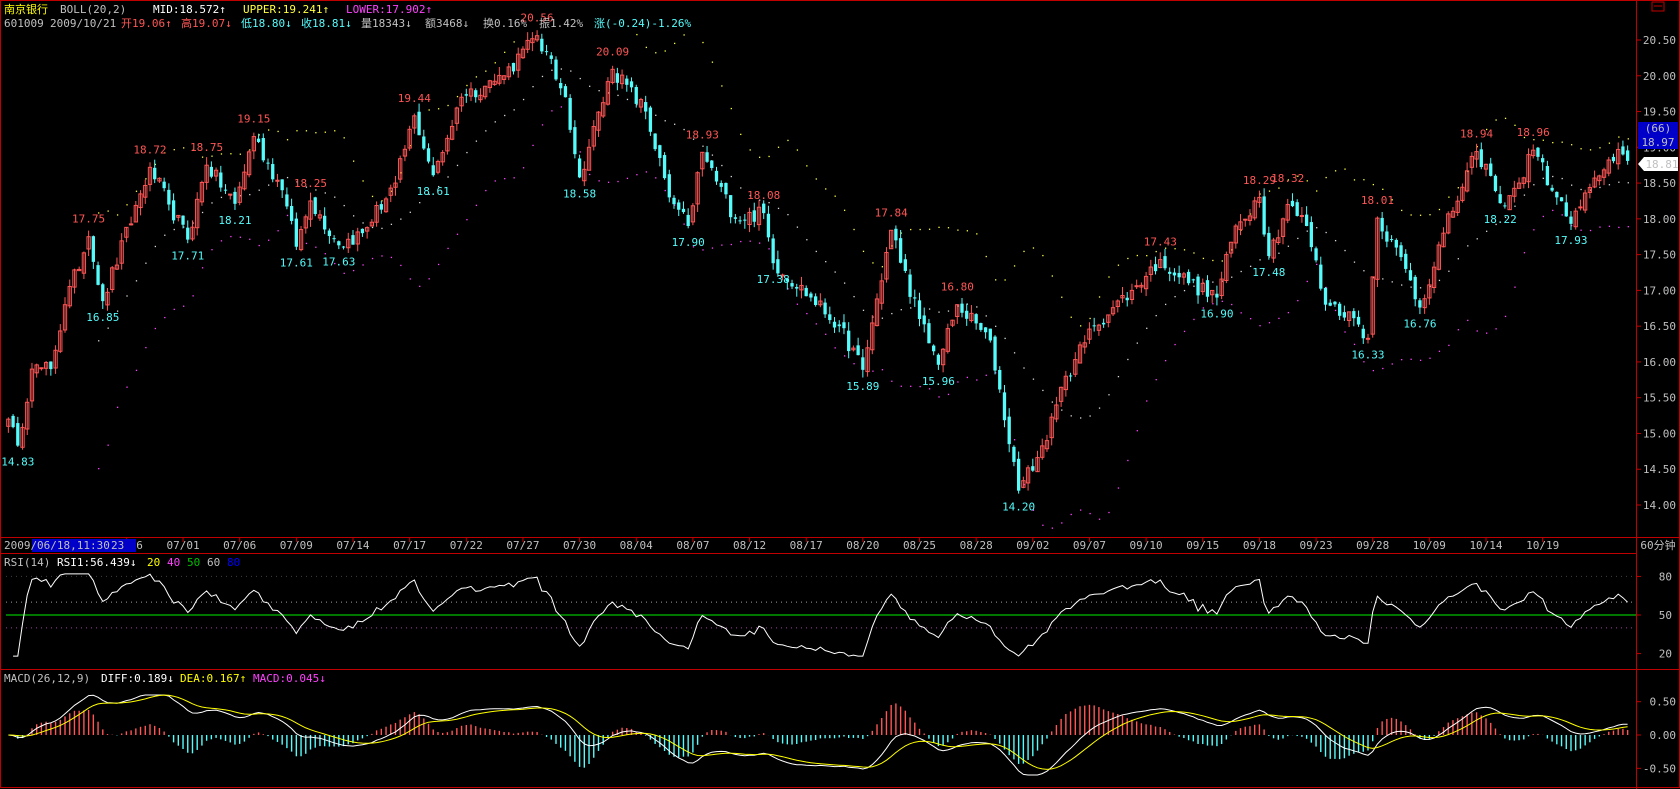 Image resolution: width=1680 pixels, height=789 pixels. Describe the element at coordinates (820, 615) in the screenshot. I see `rsi-line` at that location.